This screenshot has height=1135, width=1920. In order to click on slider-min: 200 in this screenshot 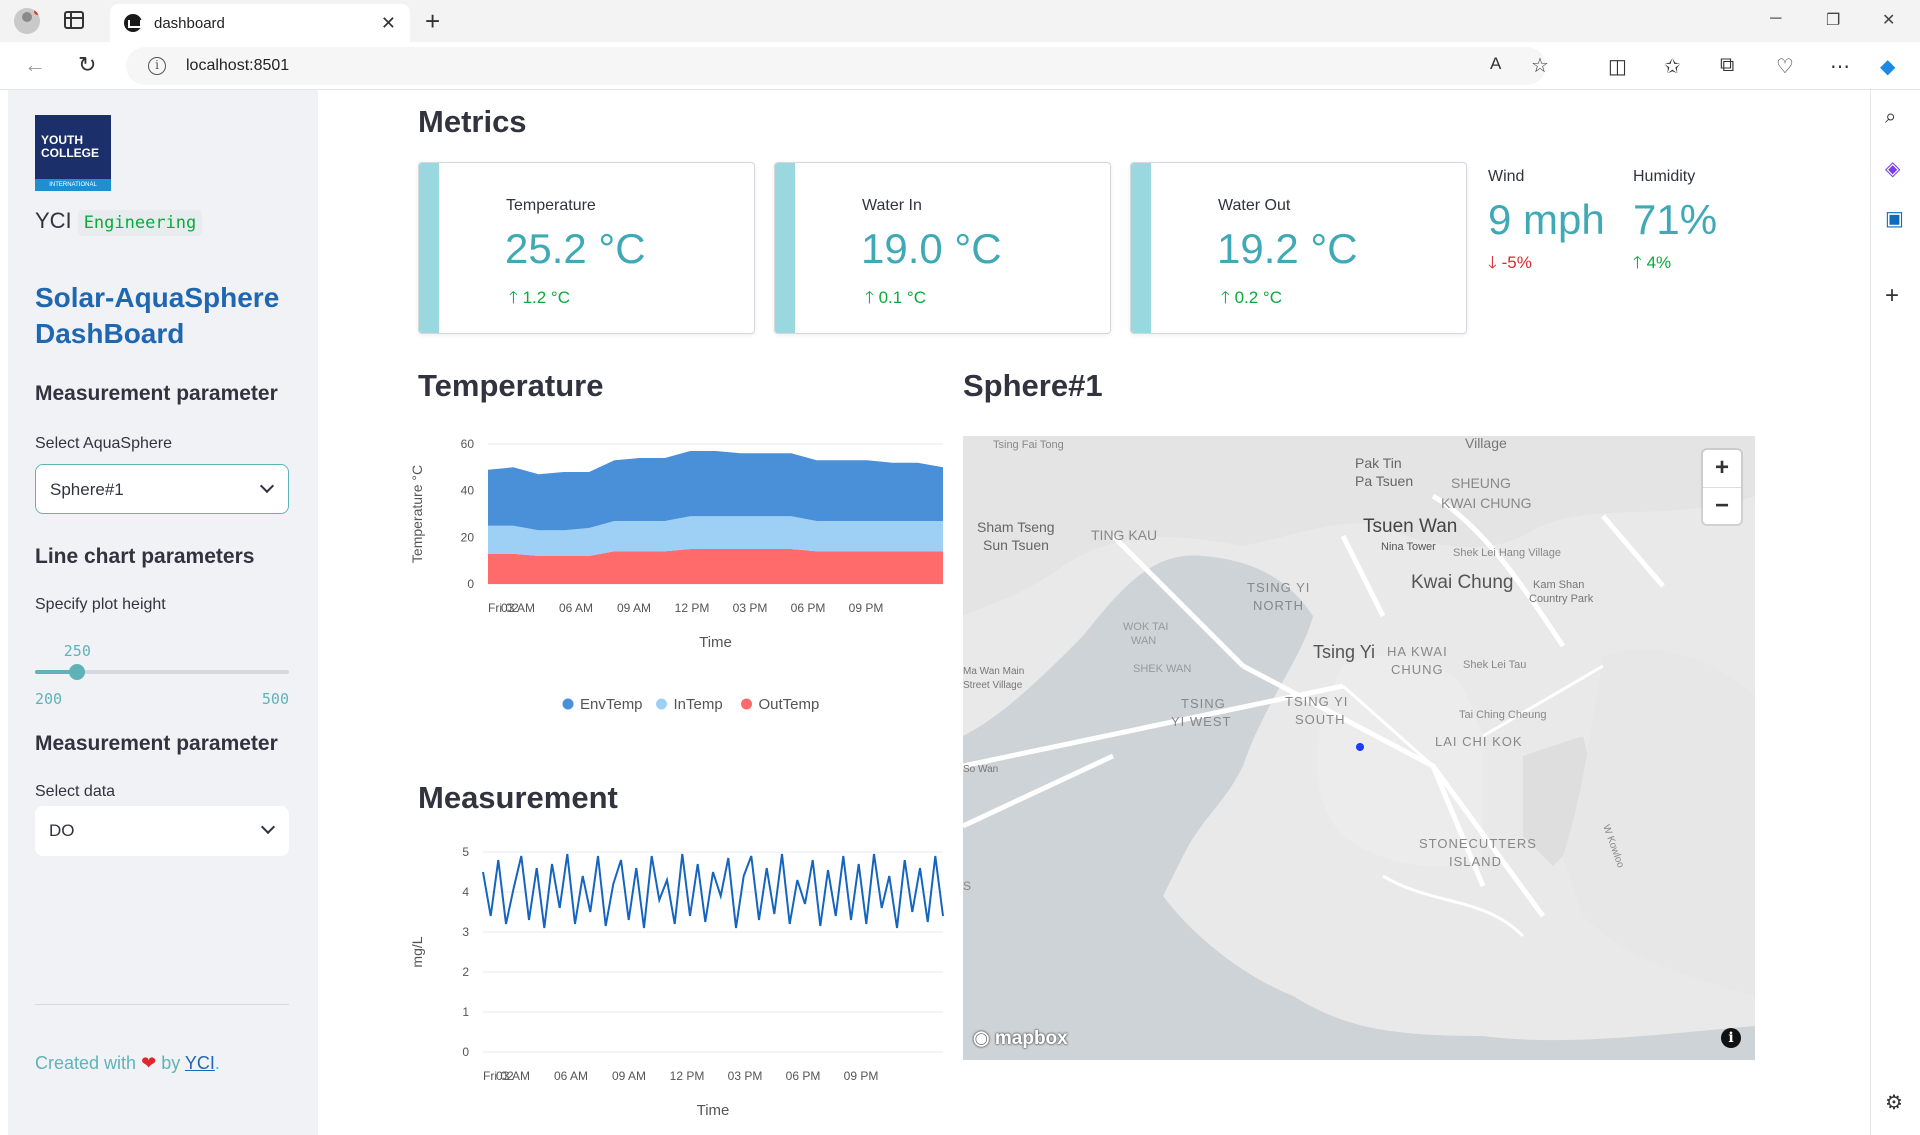, I will do `click(49, 699)`.